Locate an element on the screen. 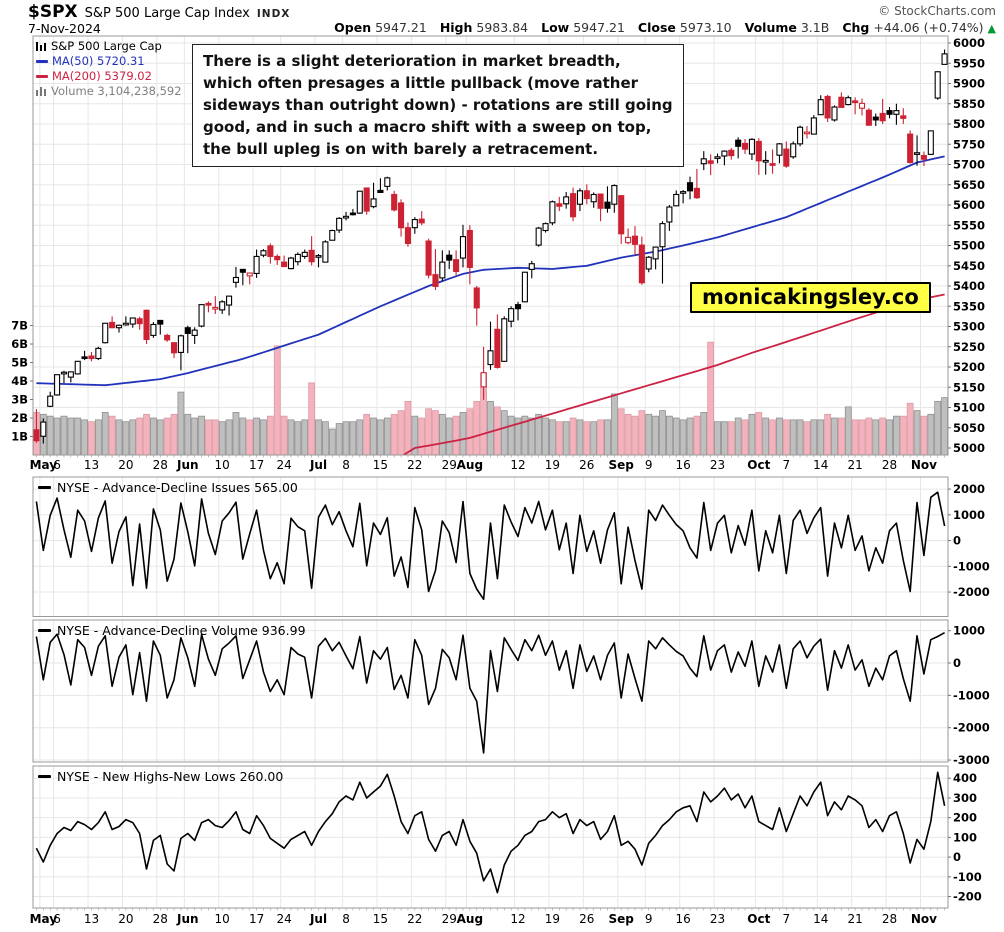 The width and height of the screenshot is (1004, 932). svg-text: 5950 is located at coordinates (969, 63).